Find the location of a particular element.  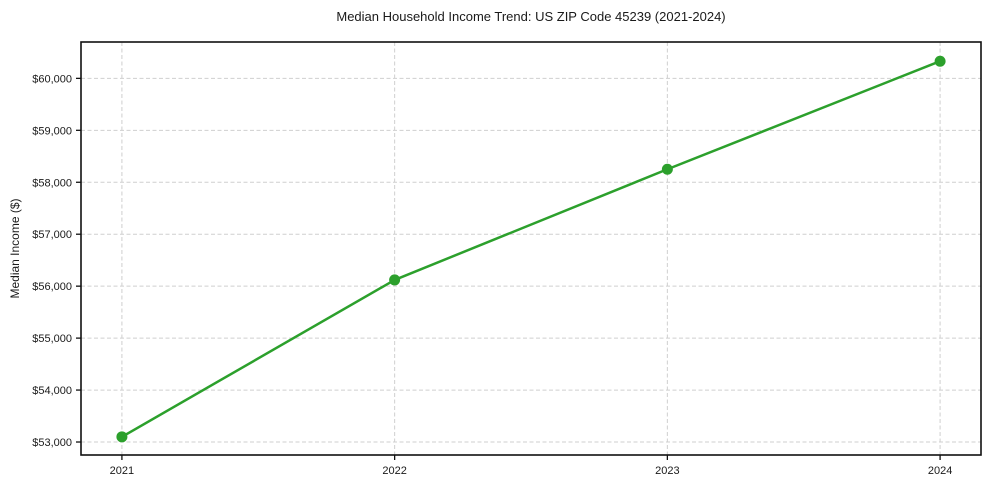

y-tick-label: $54,000 is located at coordinates (52, 391).